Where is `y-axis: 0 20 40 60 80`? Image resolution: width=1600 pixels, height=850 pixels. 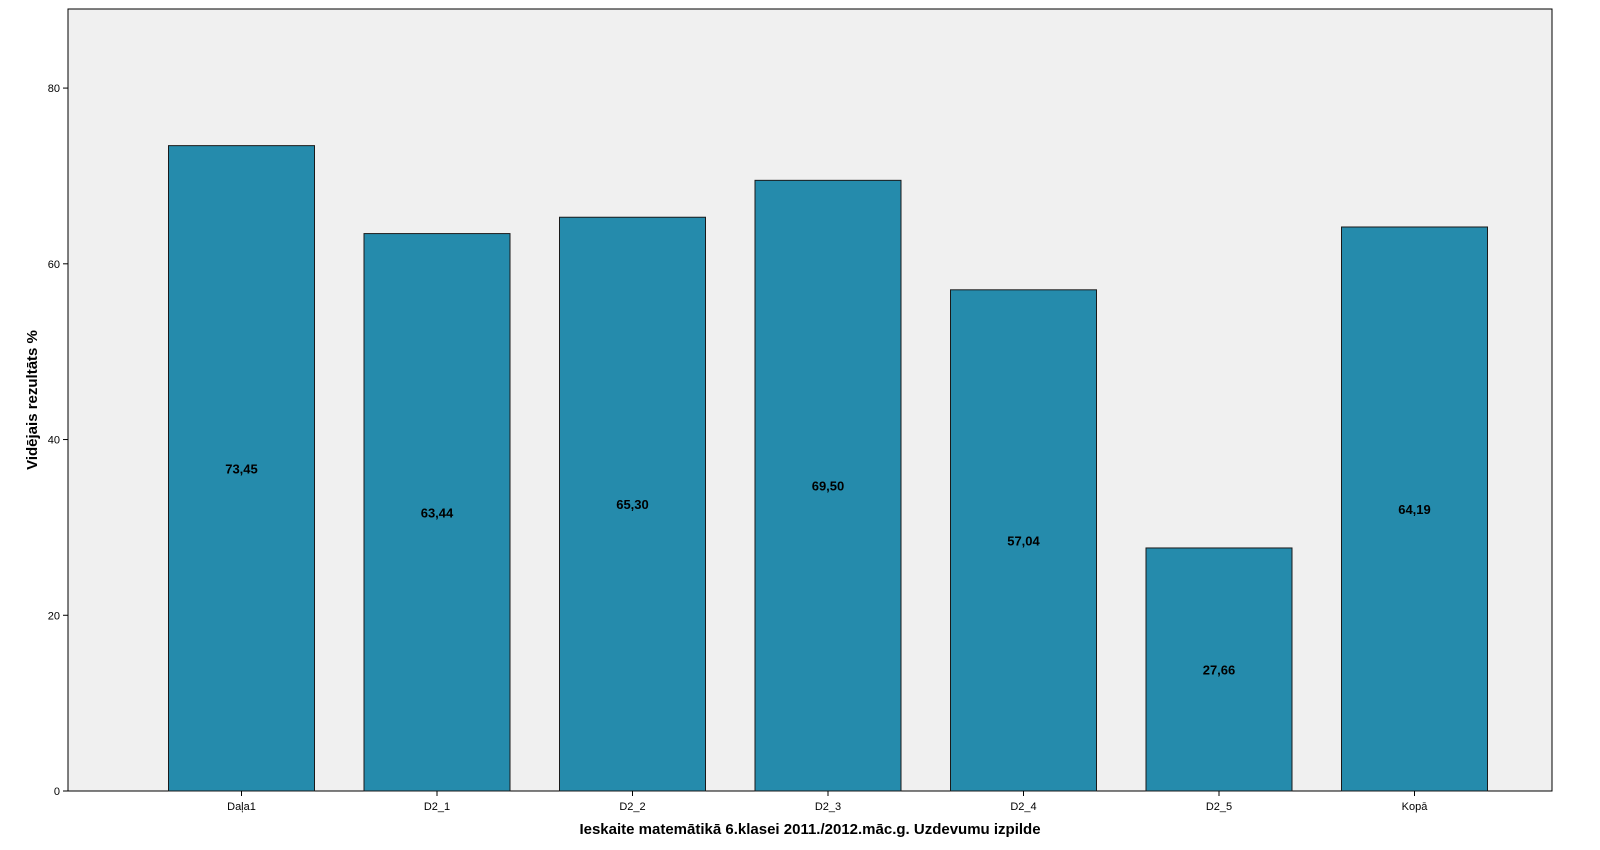 y-axis: 0 20 40 60 80 is located at coordinates (58, 440).